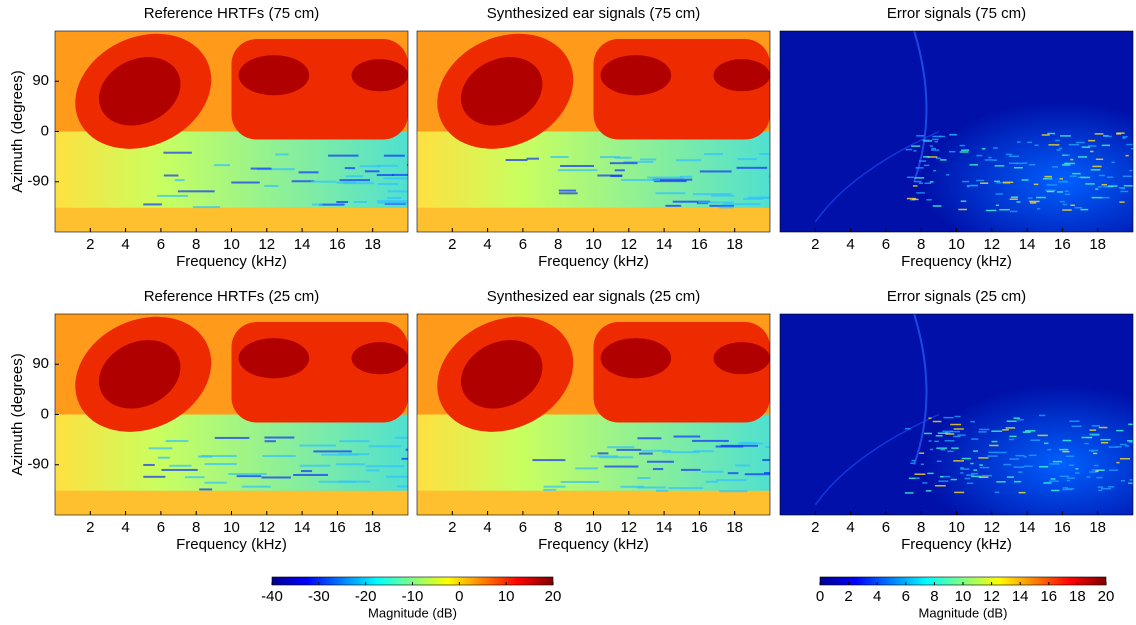 Image resolution: width=1136 pixels, height=625 pixels. What do you see at coordinates (1020, 596) in the screenshot?
I see `colorbar-tick-label: 14` at bounding box center [1020, 596].